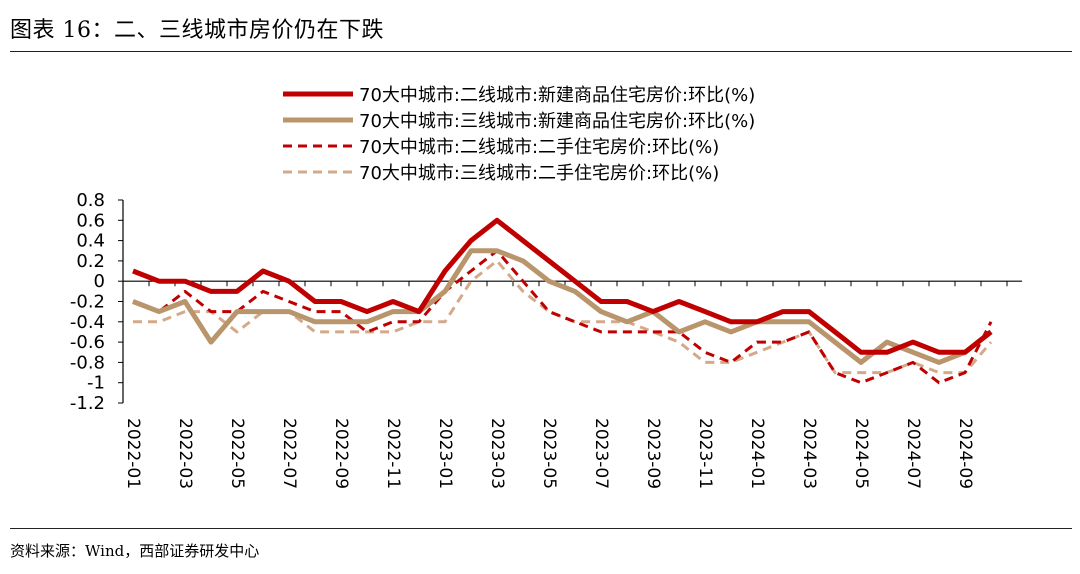  What do you see at coordinates (539, 147) in the screenshot?
I see `legend-label: 70大中城市:二线城市:二手住宅房价:环比(%)` at bounding box center [539, 147].